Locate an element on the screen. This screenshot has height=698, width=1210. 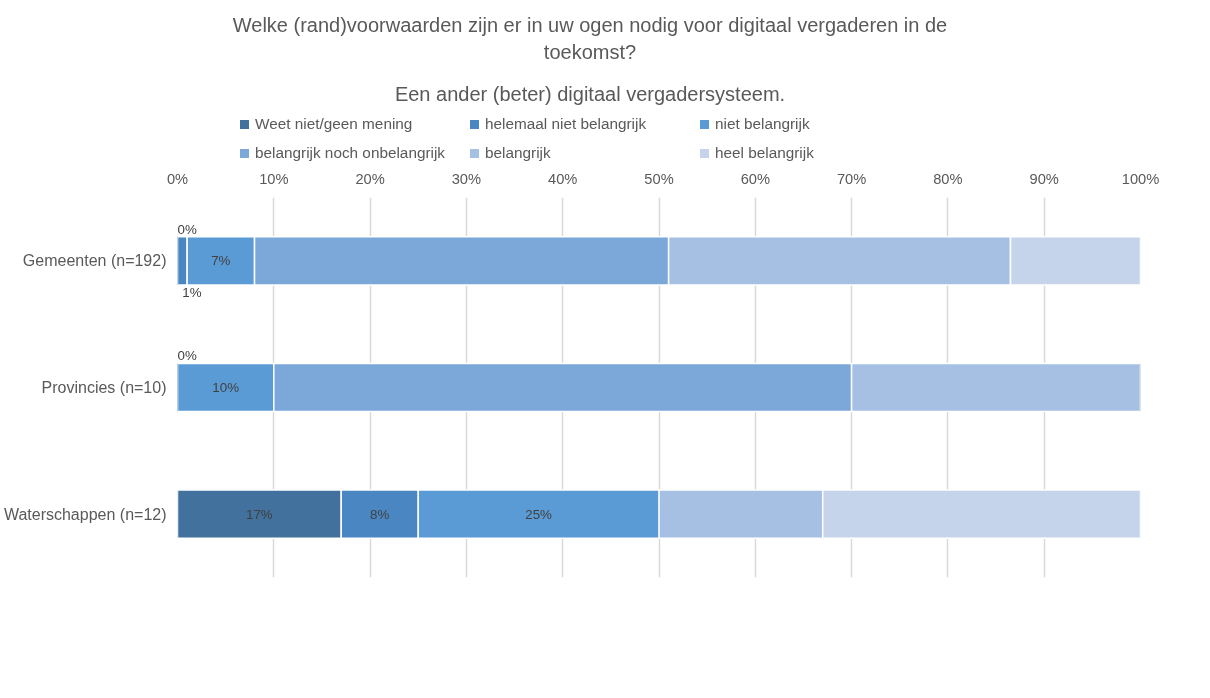
x-tick-label: 10% is located at coordinates (274, 178).